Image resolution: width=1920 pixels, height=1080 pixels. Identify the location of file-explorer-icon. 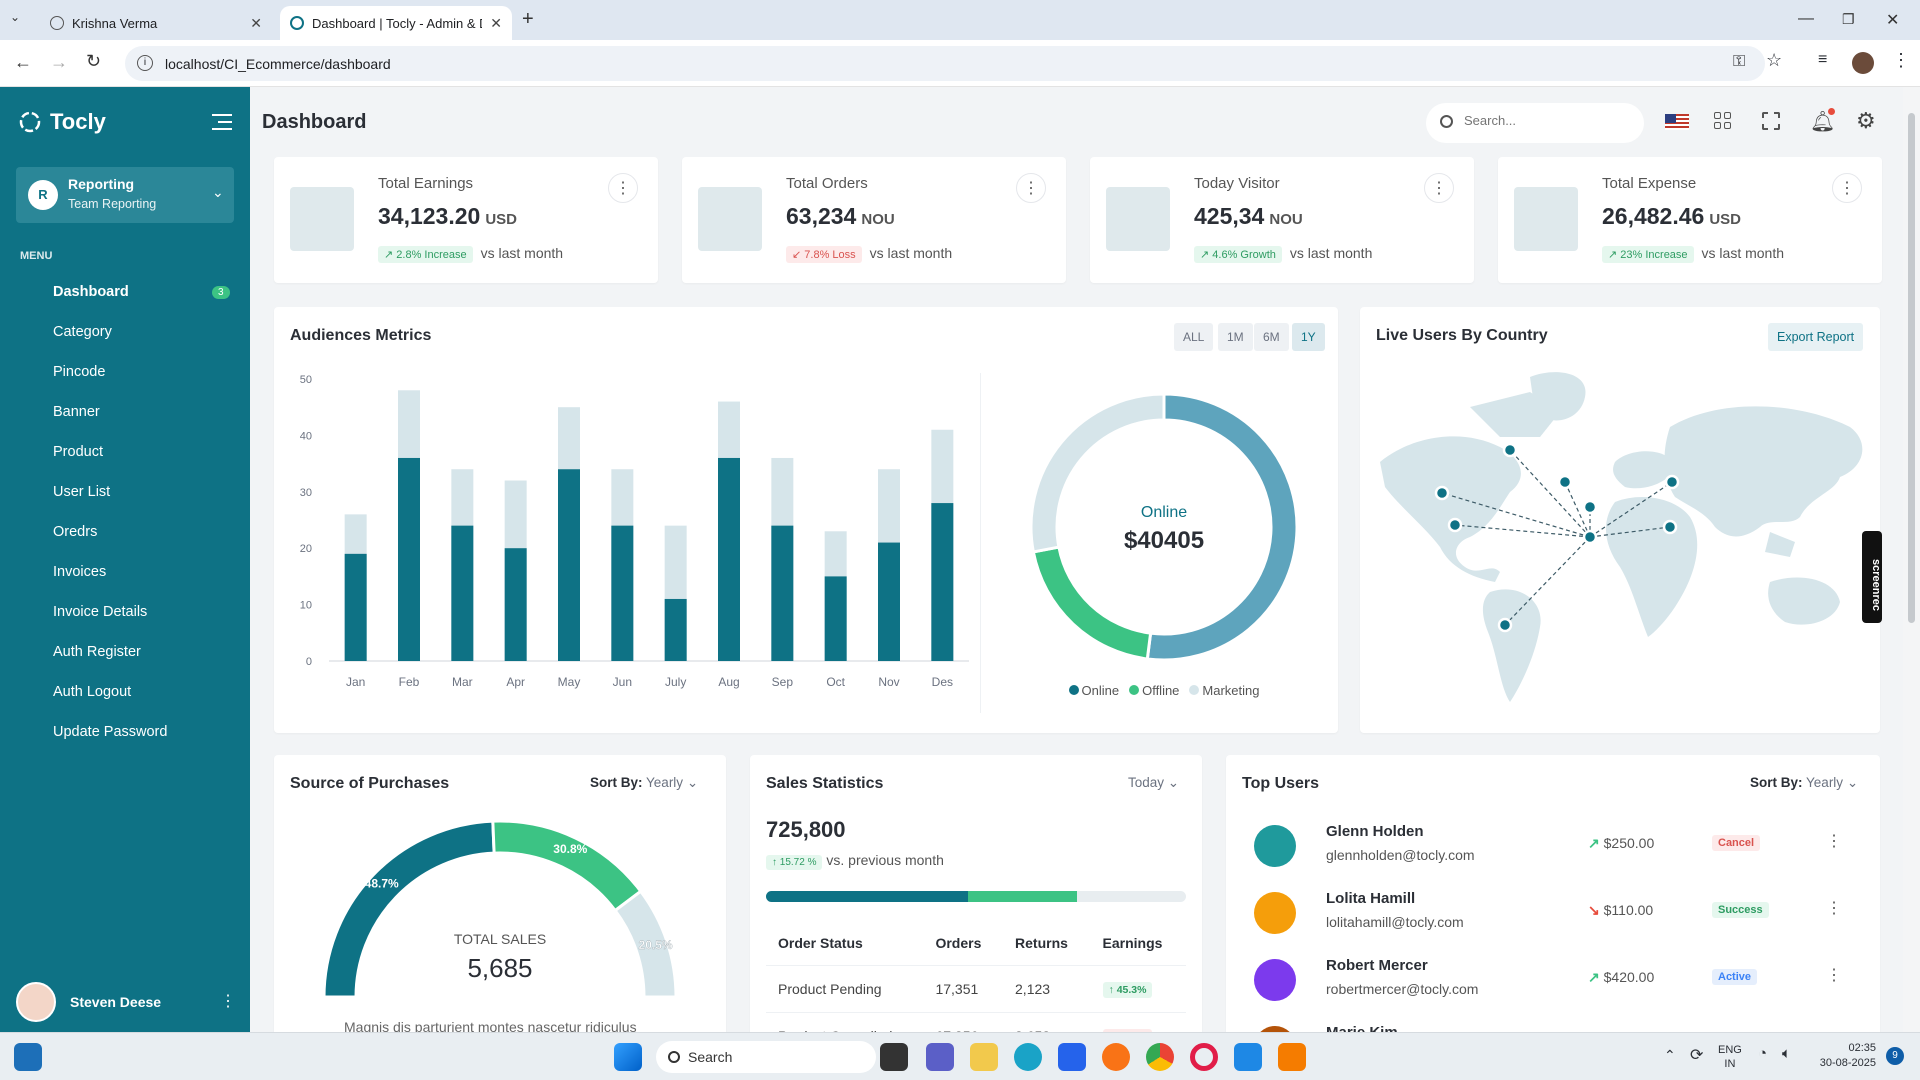
(984, 1057).